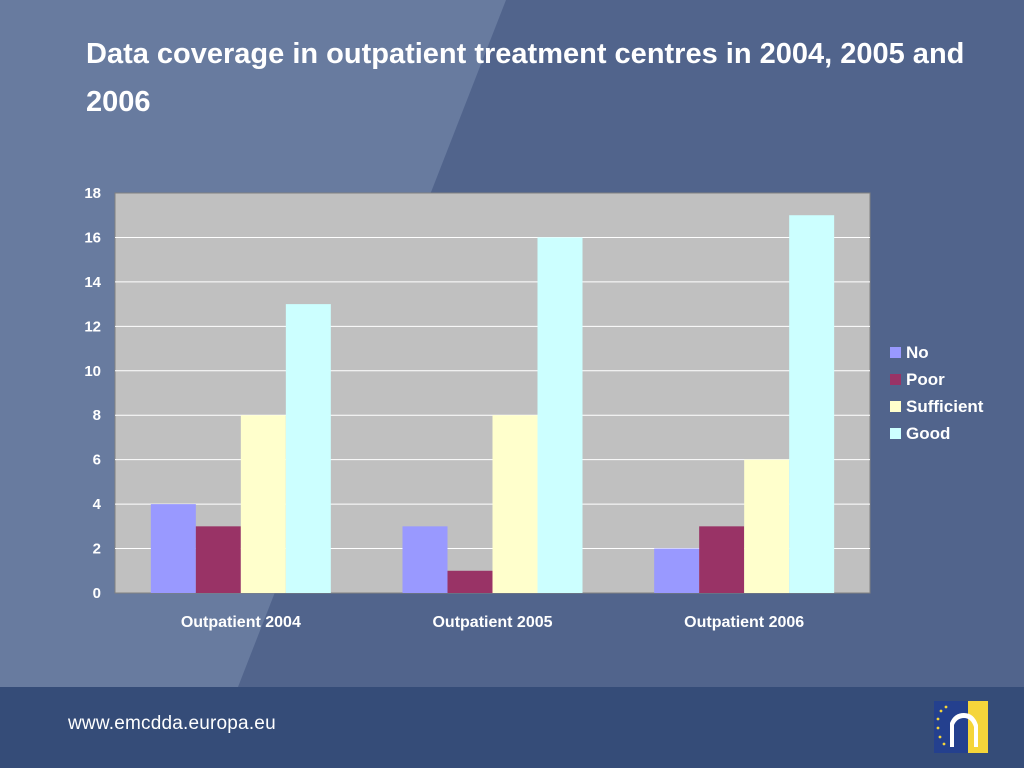  I want to click on legend-label-poor: Poor, so click(925, 379).